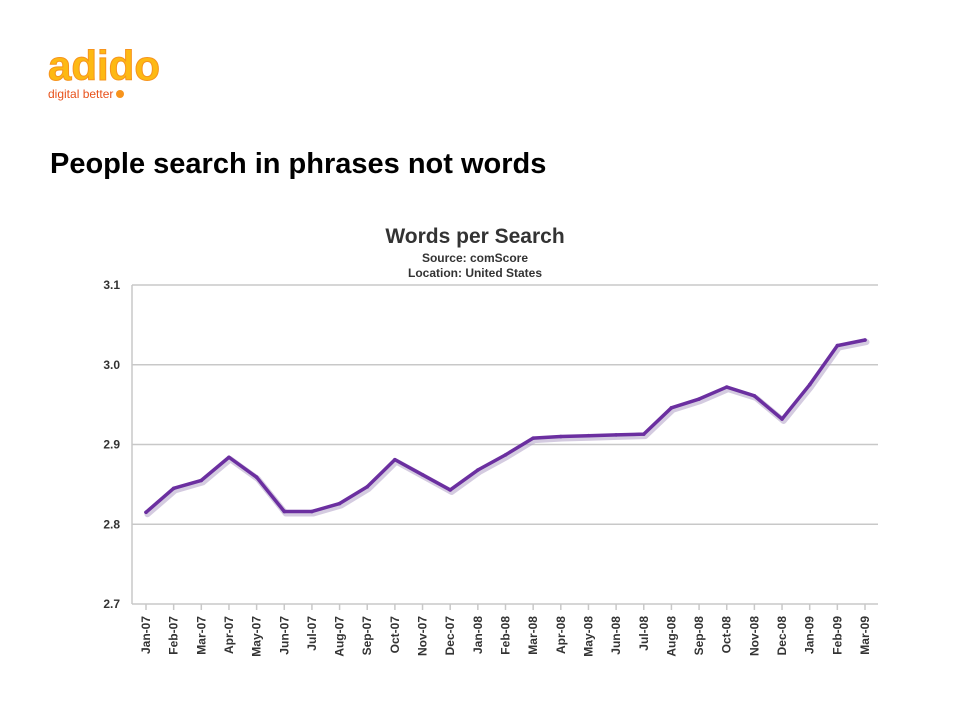  Describe the element at coordinates (423, 636) in the screenshot. I see `x-tick-label: Nov-07` at that location.